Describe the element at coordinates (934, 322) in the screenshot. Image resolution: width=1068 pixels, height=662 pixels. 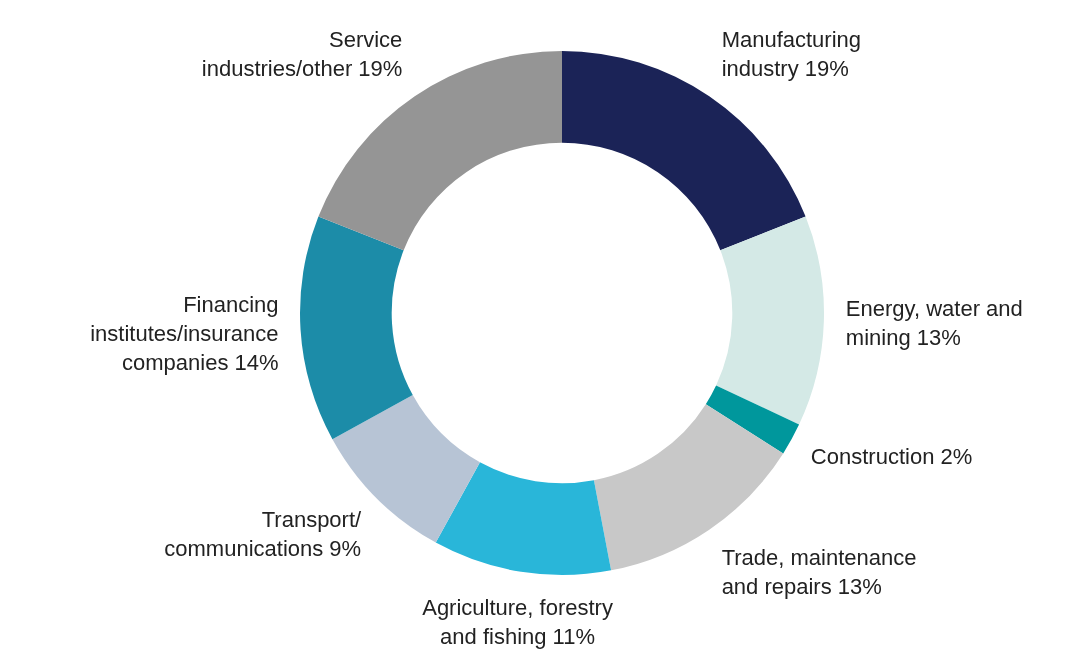
I see `slice-label: Energy, water and mining 13%` at that location.